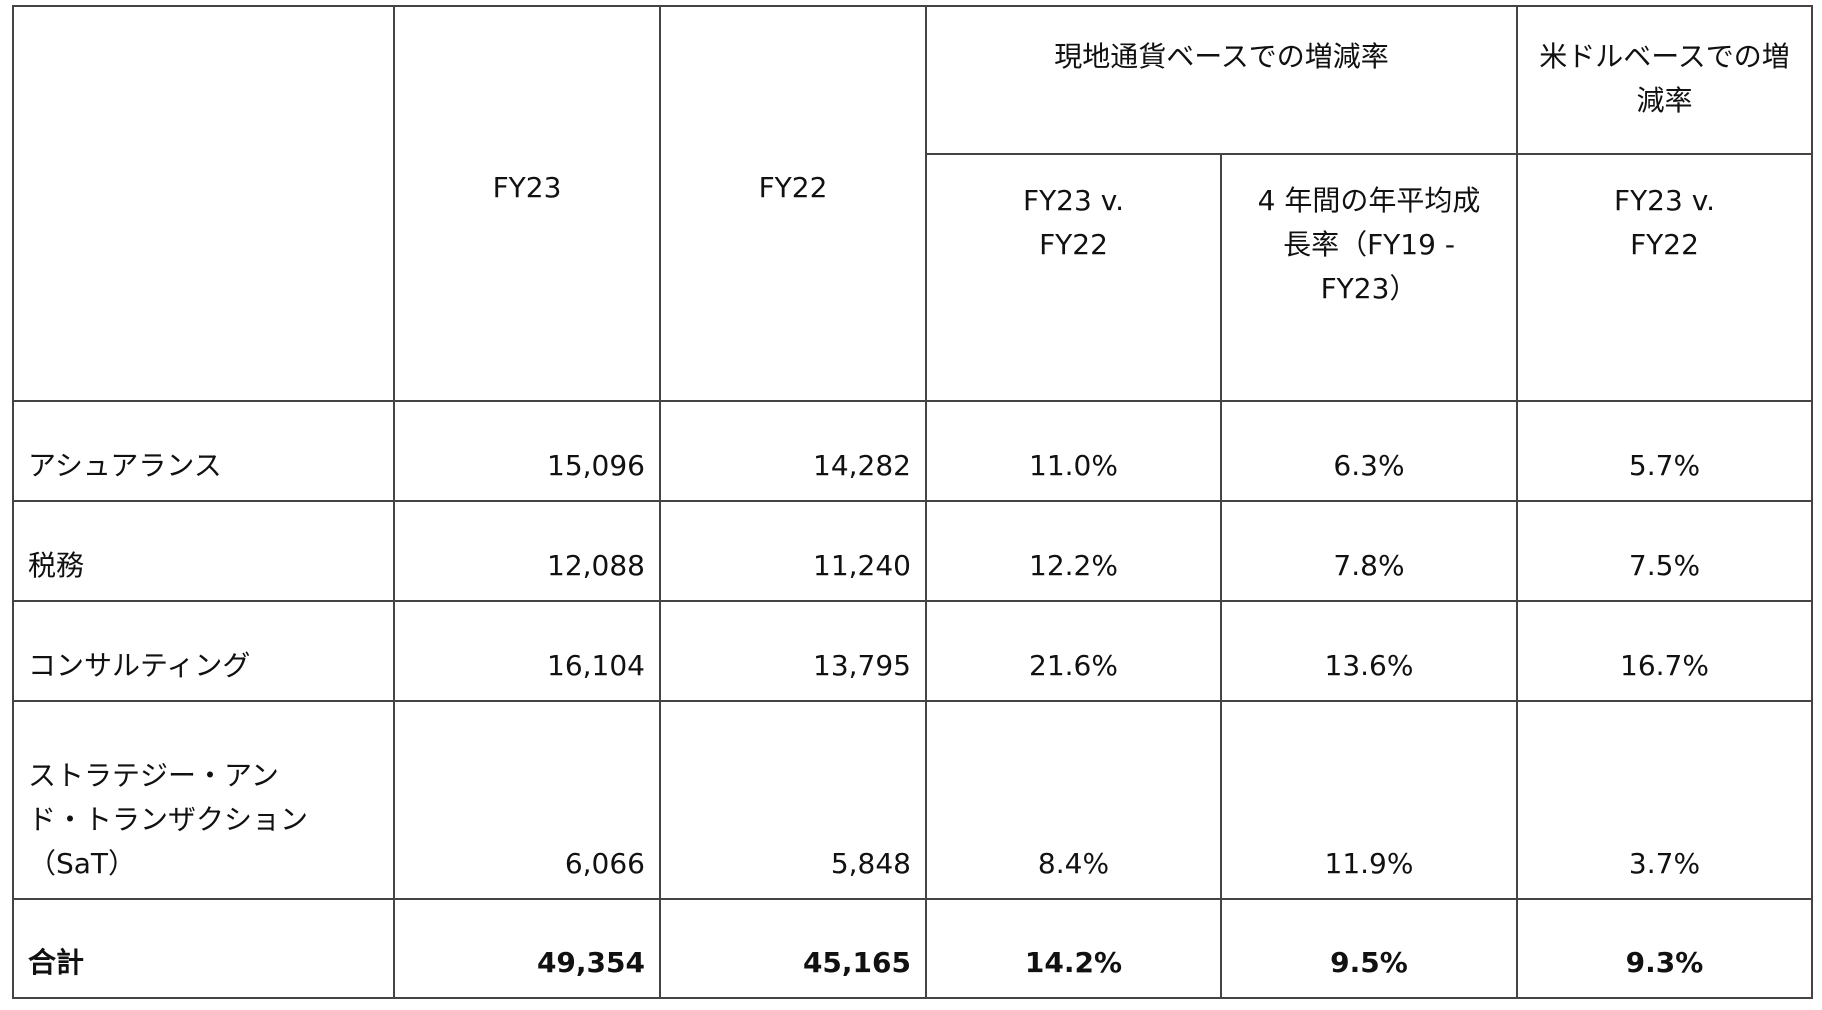  I want to click on cell-fy22: 13,795, so click(793, 651).